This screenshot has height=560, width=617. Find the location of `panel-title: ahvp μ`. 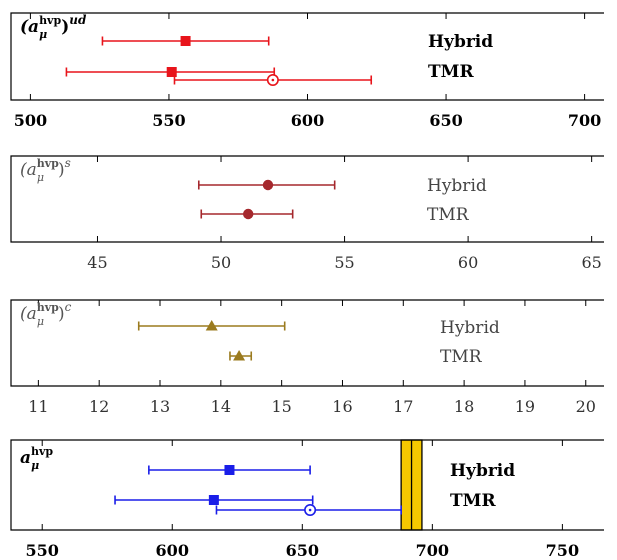

panel-title: ahvp μ is located at coordinates (36, 458).